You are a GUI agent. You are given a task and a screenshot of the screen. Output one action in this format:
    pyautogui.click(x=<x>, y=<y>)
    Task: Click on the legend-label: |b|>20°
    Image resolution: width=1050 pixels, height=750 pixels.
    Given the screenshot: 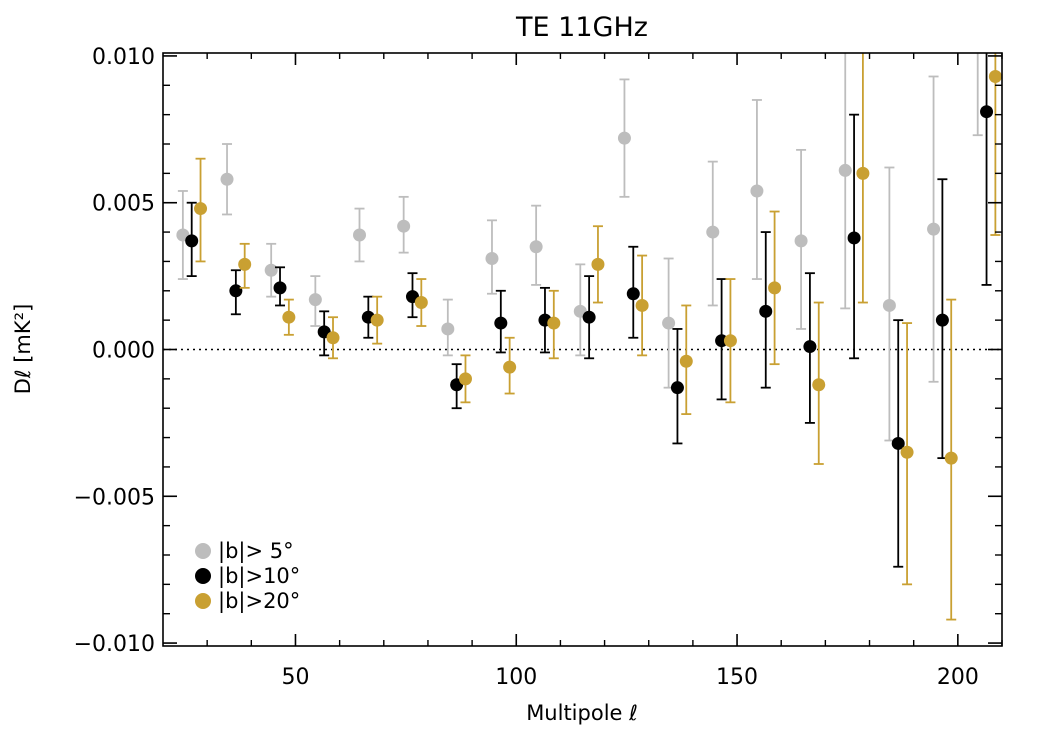 What is the action you would take?
    pyautogui.click(x=259, y=601)
    